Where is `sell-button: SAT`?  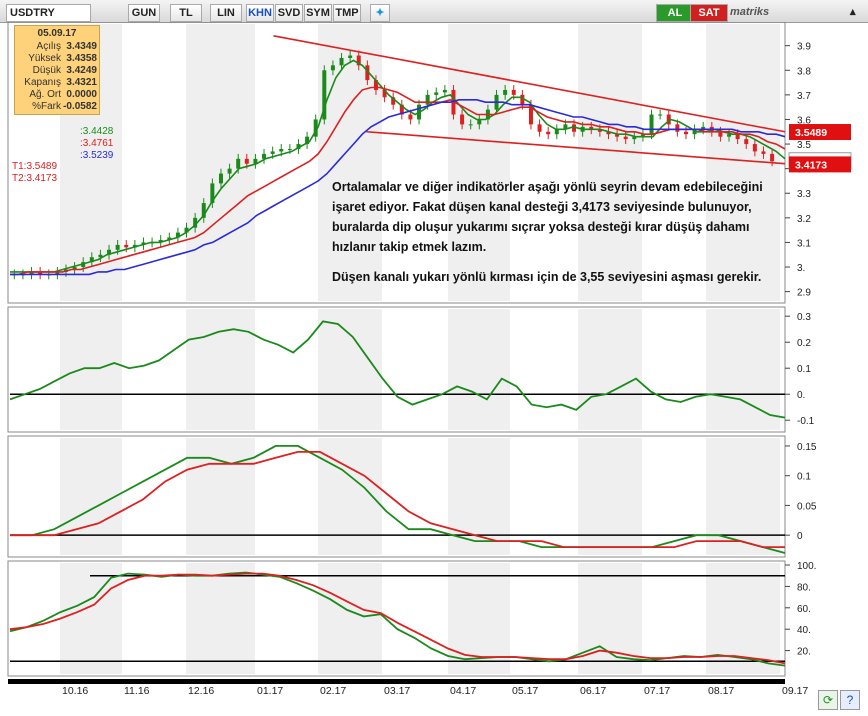
sell-button: SAT is located at coordinates (709, 13).